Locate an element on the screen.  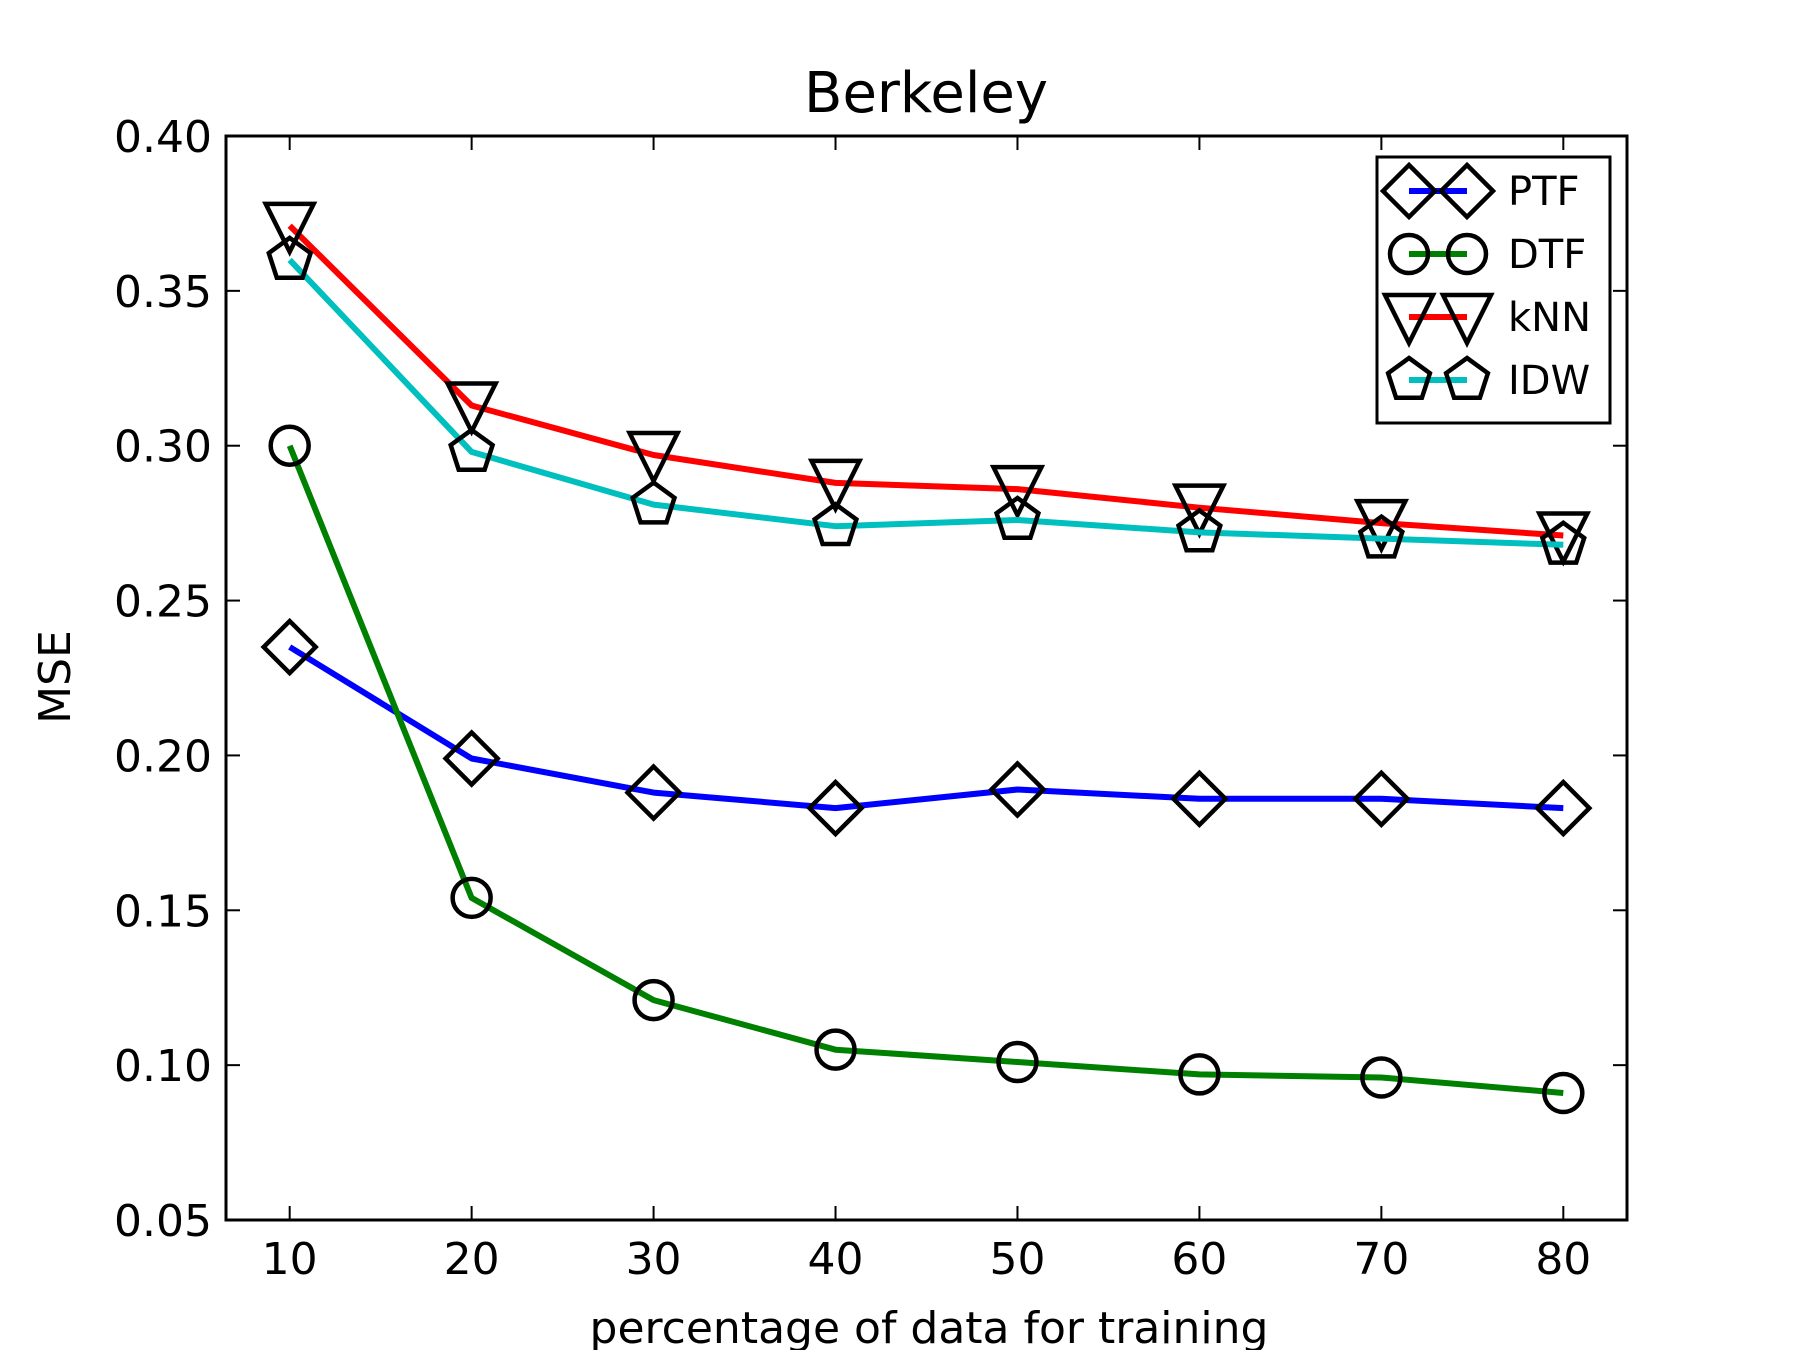
chart-title: Berkeley is located at coordinates (926, 93).